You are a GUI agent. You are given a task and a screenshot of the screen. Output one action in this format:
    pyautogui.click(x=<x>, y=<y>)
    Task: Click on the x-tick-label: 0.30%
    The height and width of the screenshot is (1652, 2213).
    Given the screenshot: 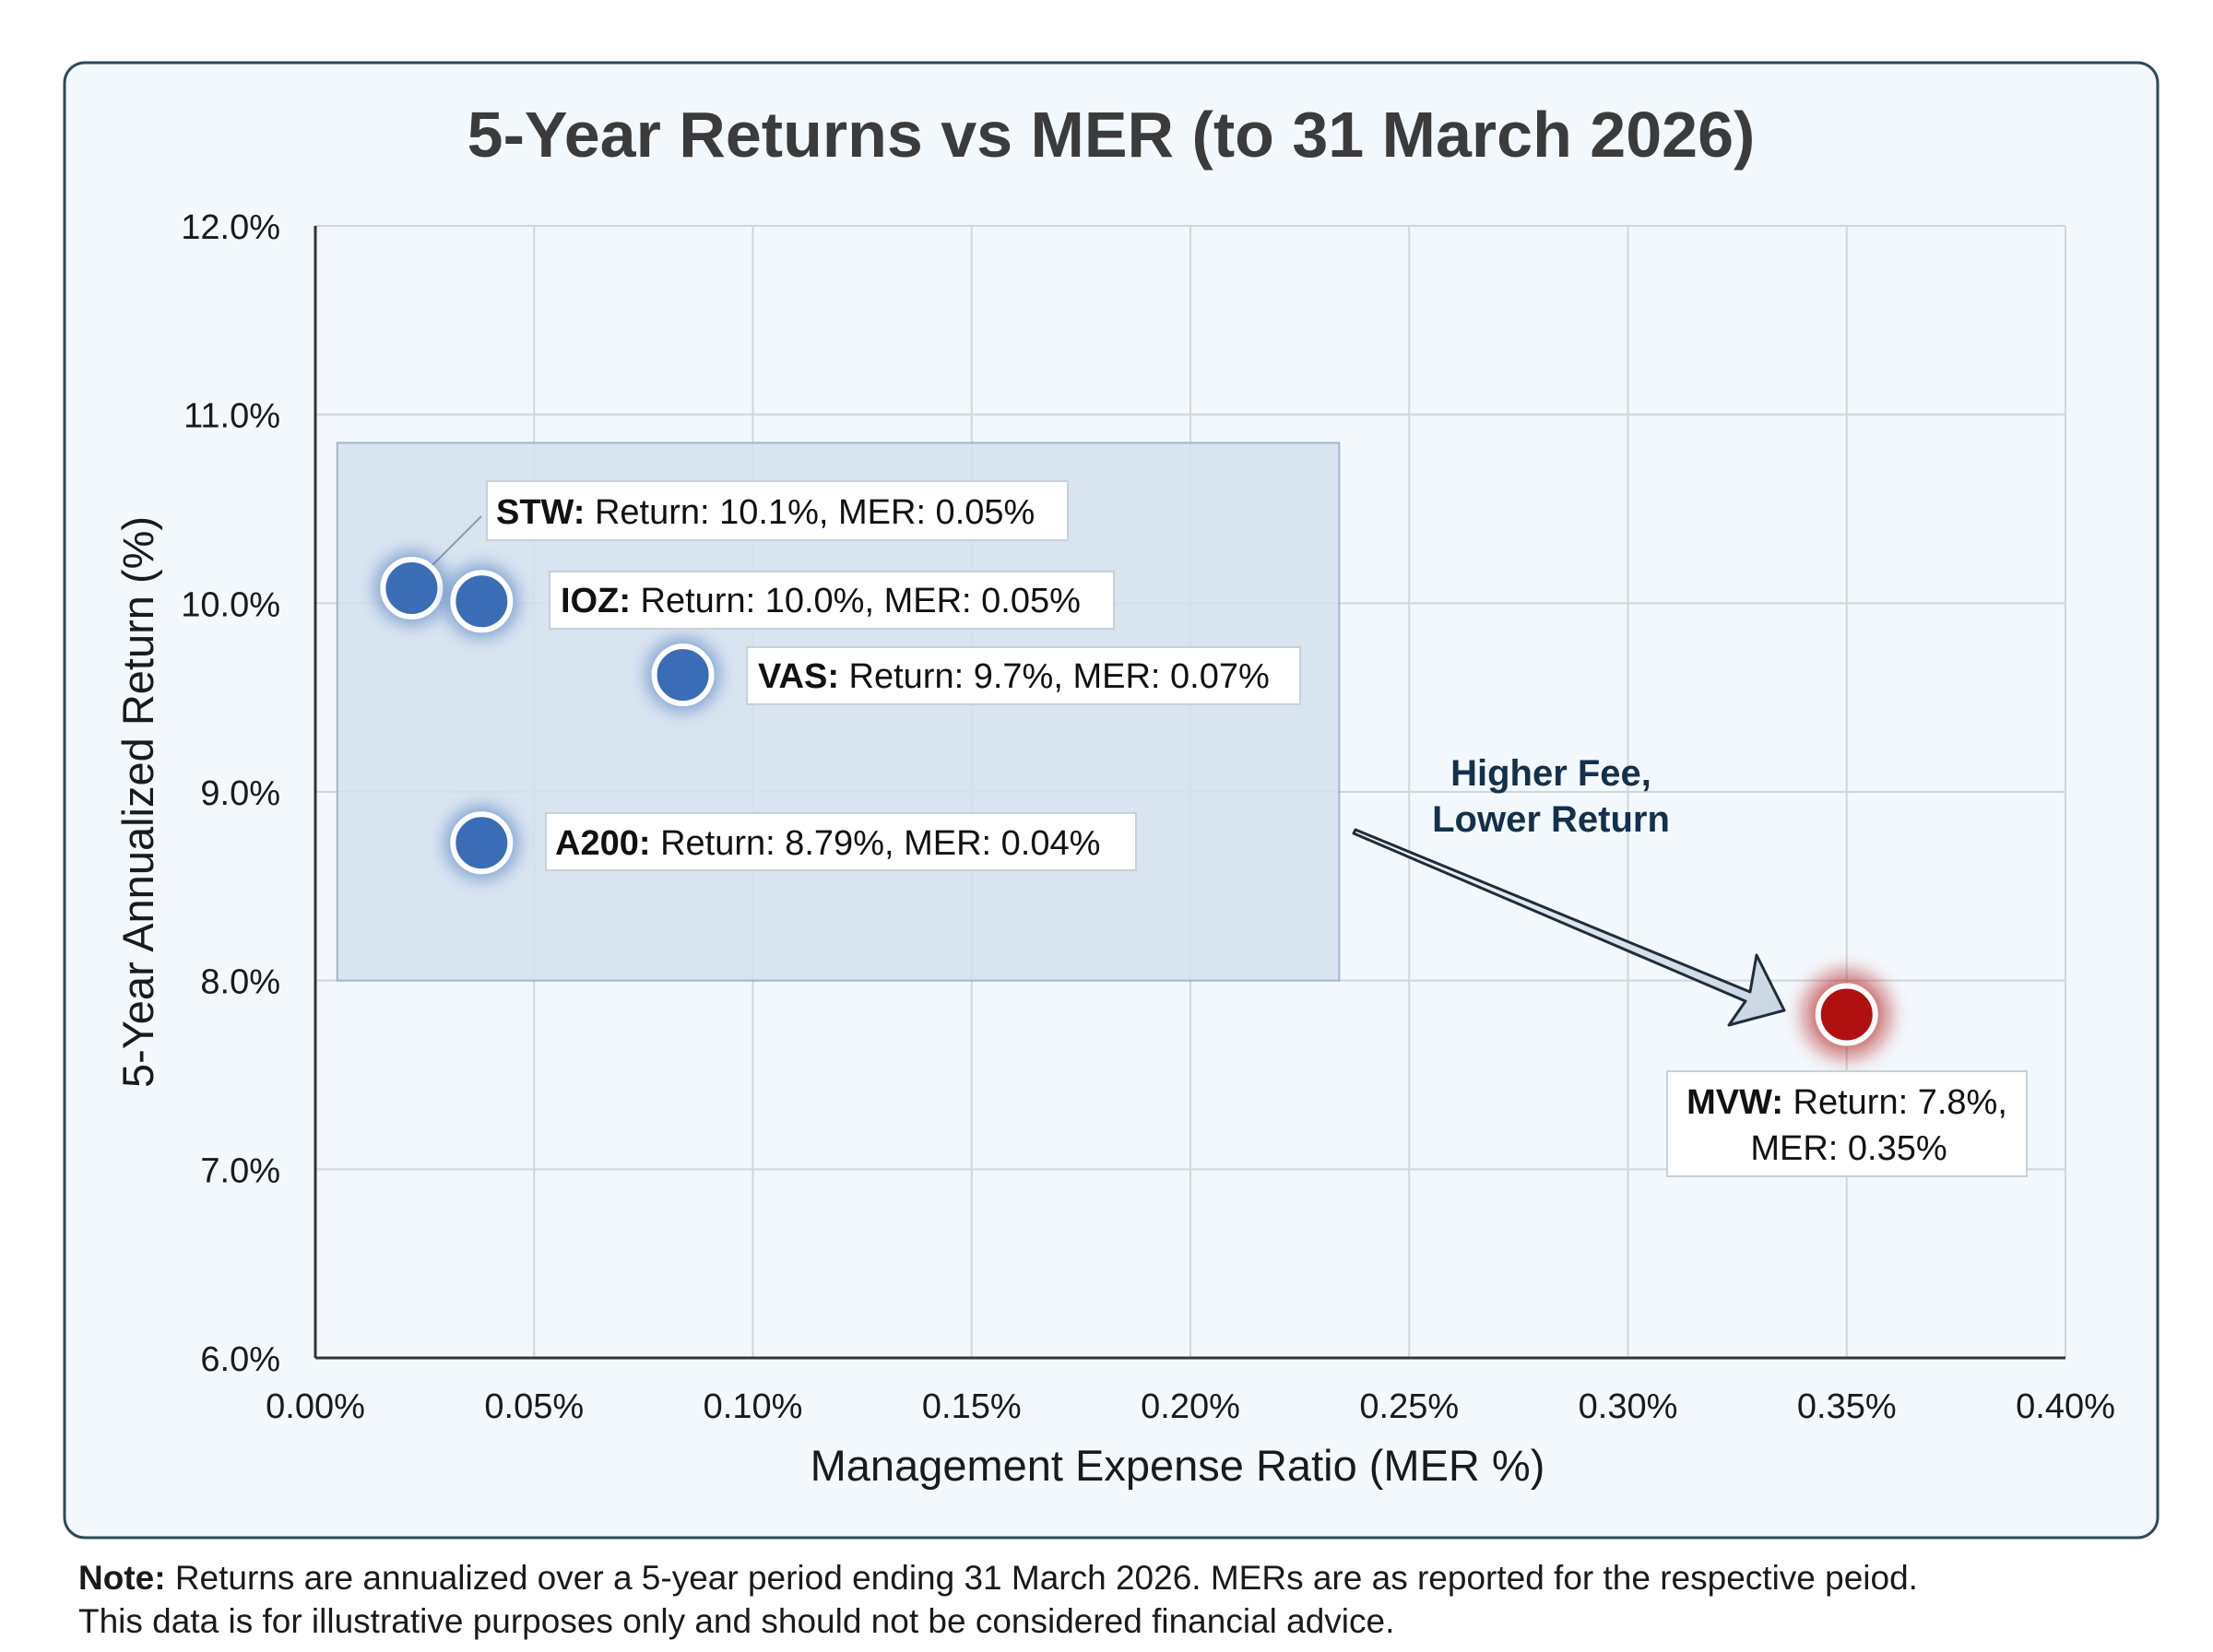 What is the action you would take?
    pyautogui.click(x=1628, y=1406)
    